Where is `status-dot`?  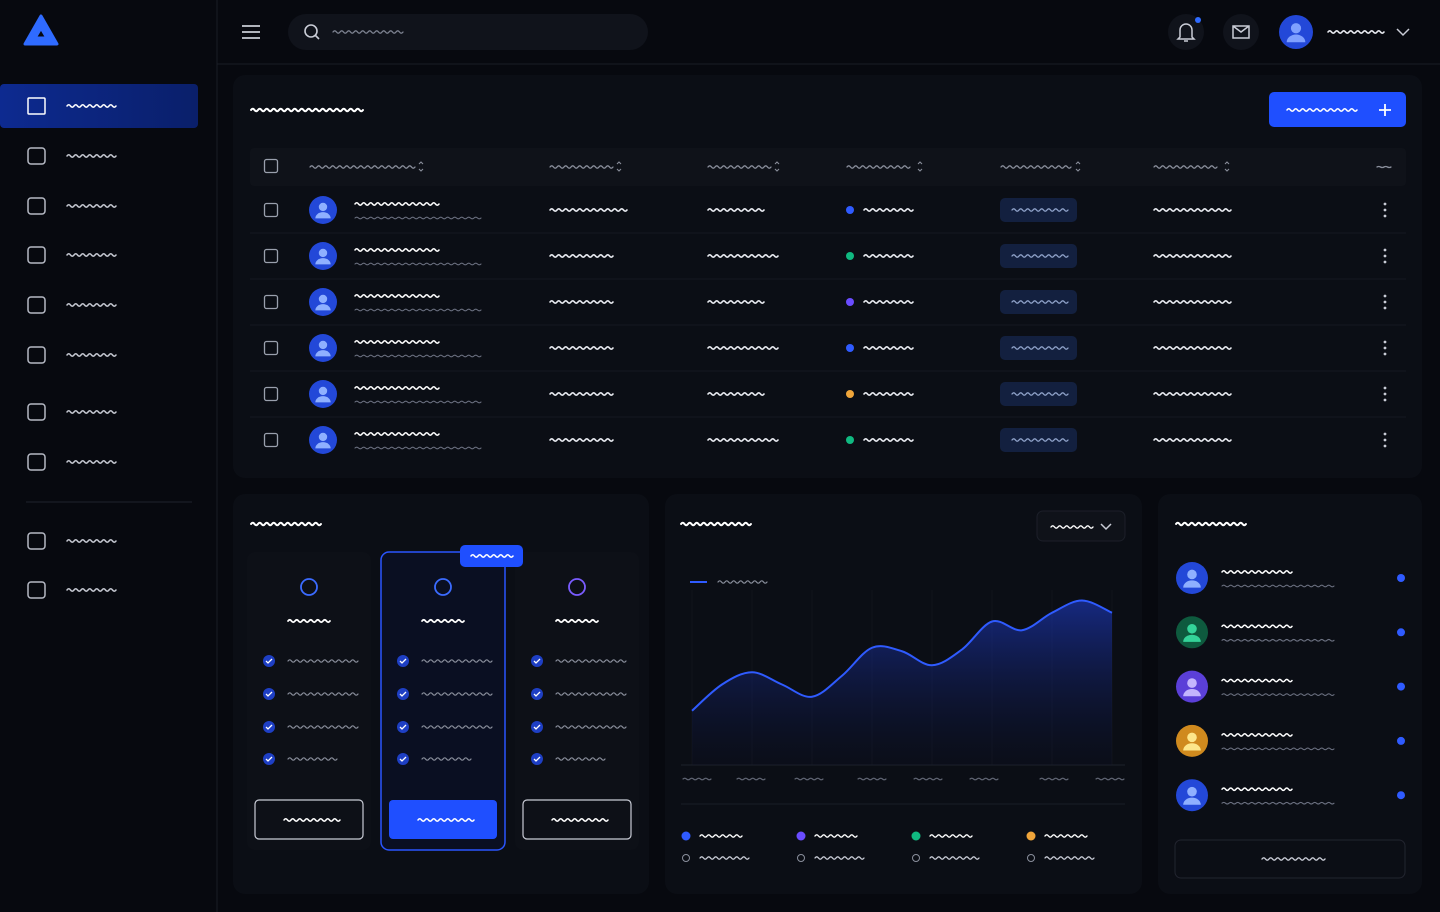
status-dot is located at coordinates (850, 256).